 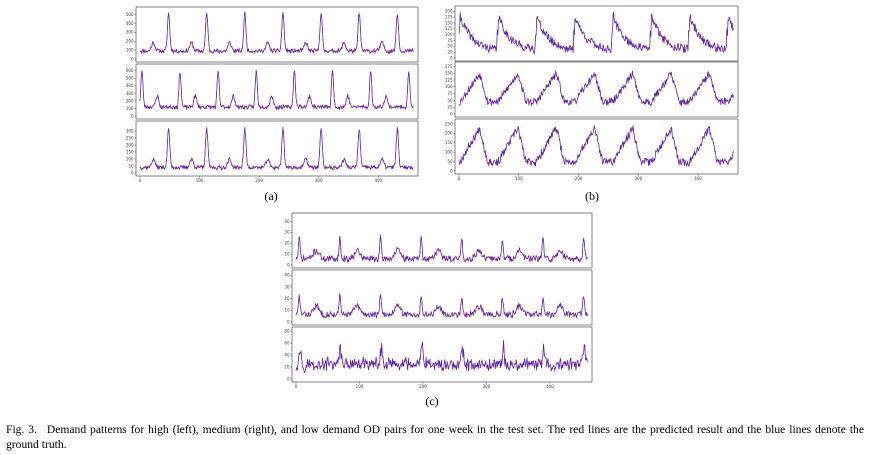 What do you see at coordinates (21, 429) in the screenshot?
I see `figure-caption-number: Fig. 3.` at bounding box center [21, 429].